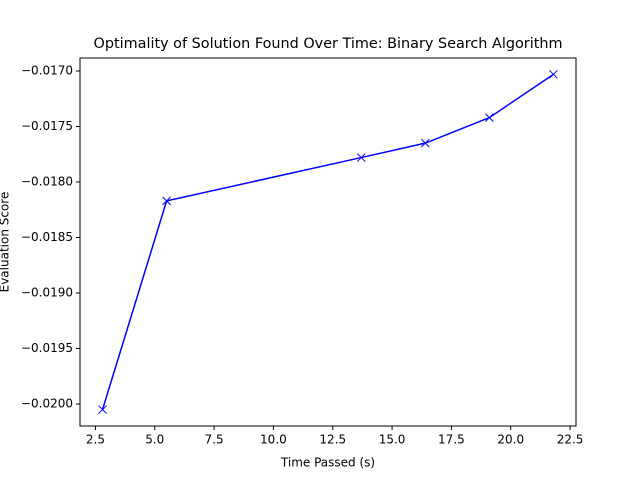 The image size is (640, 480). I want to click on y-tick-label: −0.0175, so click(47, 126).